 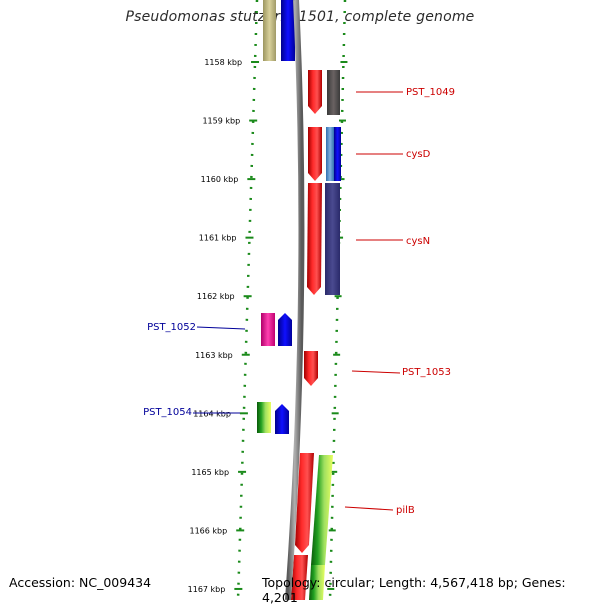 What do you see at coordinates (269, 30) in the screenshot?
I see `gene-khaki` at bounding box center [269, 30].